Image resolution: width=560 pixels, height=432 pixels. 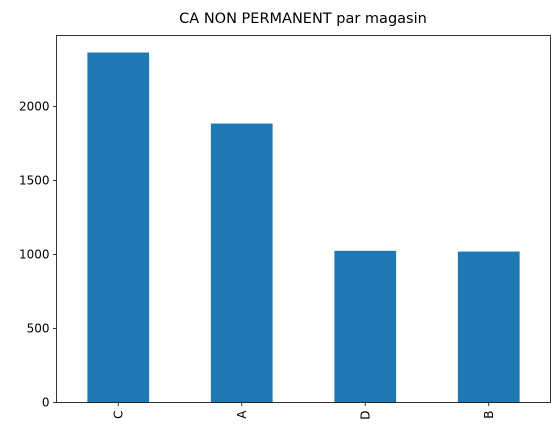 What do you see at coordinates (365, 327) in the screenshot?
I see `bar-D` at bounding box center [365, 327].